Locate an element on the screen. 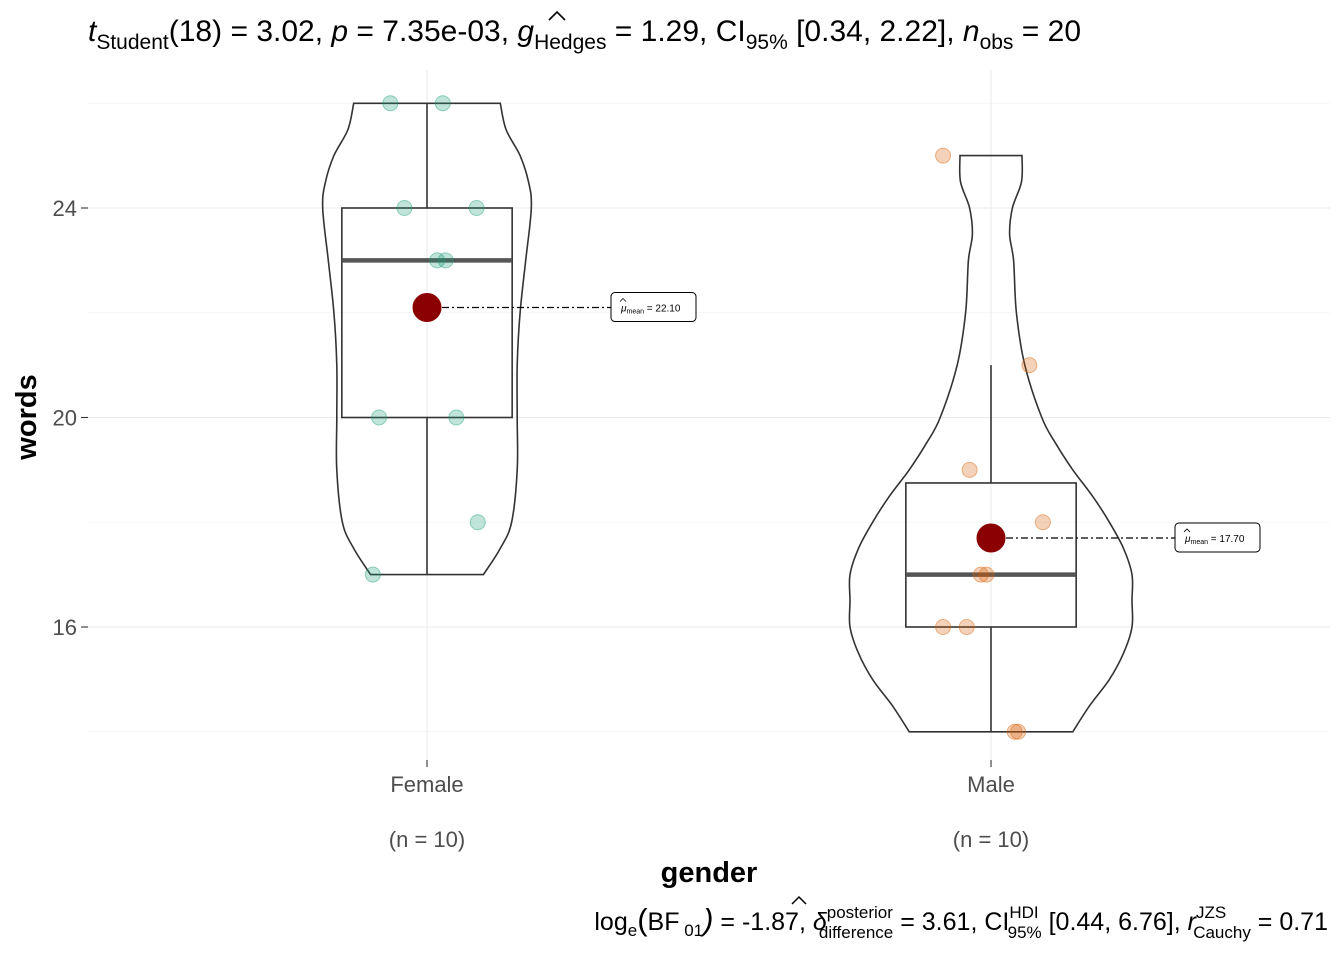  mean-label-text: μmean = 17.70 is located at coordinates (1214, 540).